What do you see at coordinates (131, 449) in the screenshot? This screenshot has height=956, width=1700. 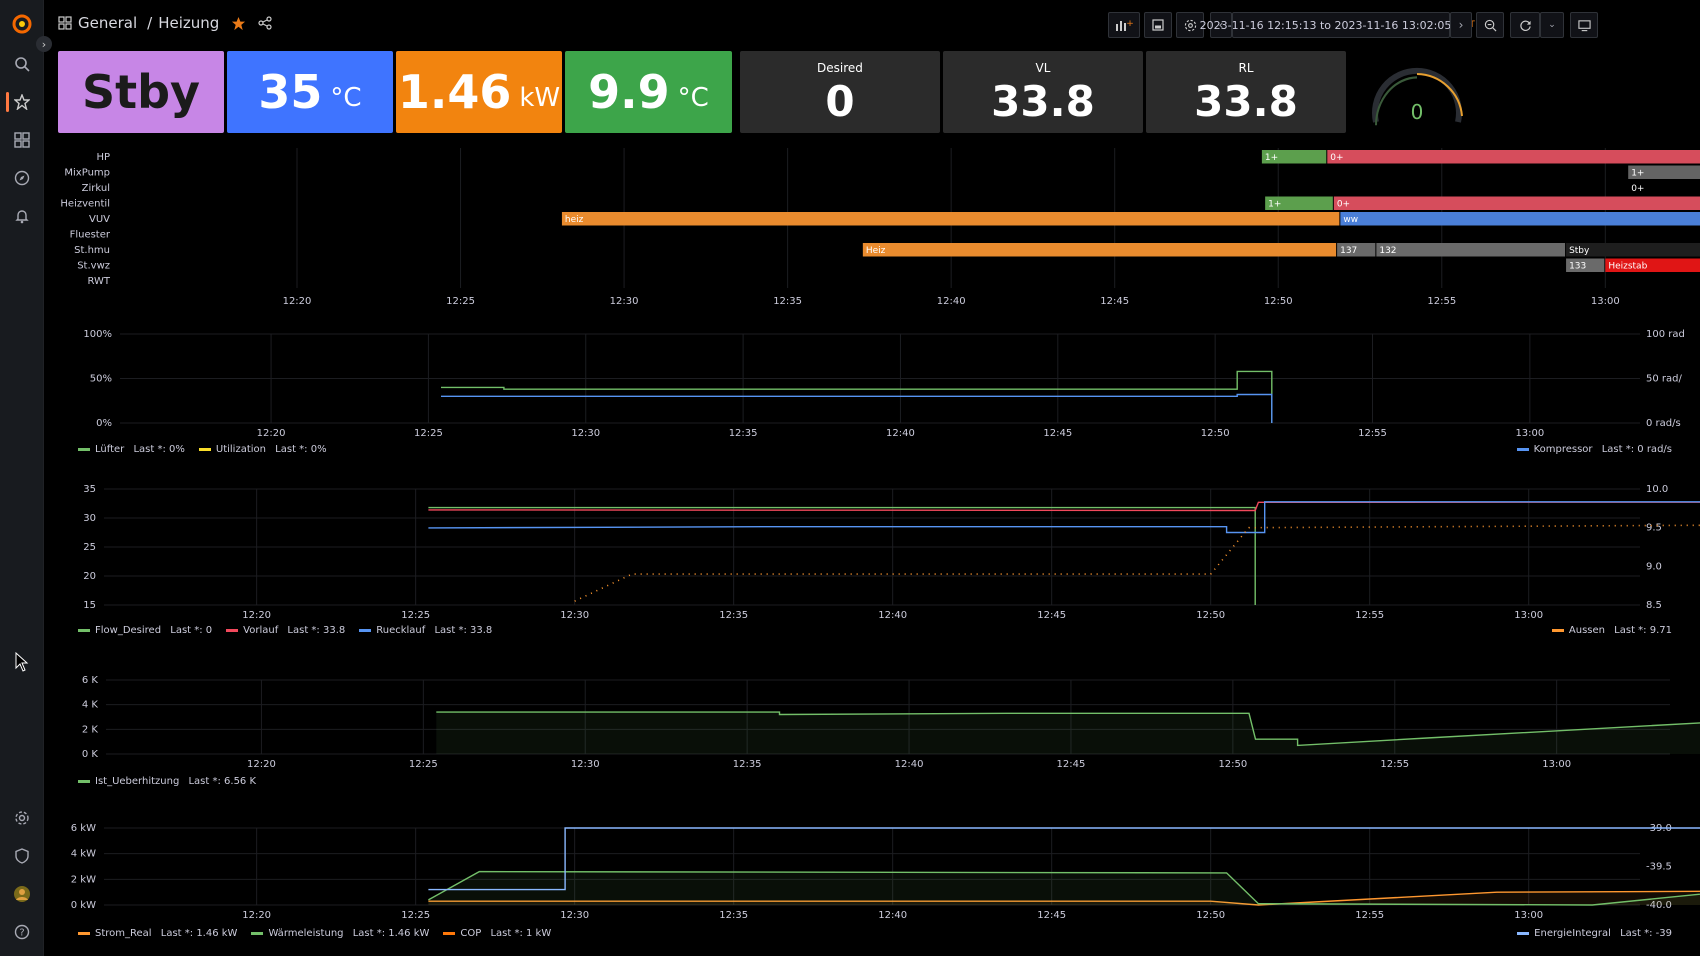 I see `legend-item: Lüfter Last *: 0%` at bounding box center [131, 449].